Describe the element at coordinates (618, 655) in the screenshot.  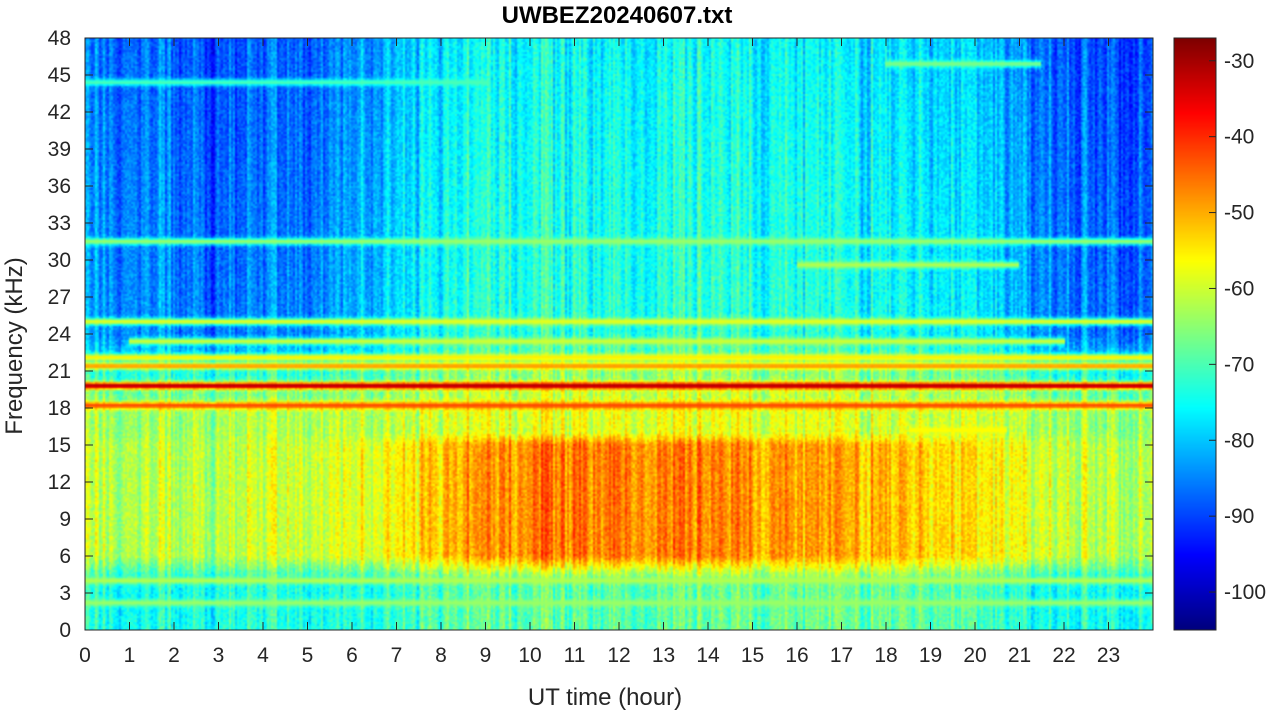
I see `x-tick-label: 12` at that location.